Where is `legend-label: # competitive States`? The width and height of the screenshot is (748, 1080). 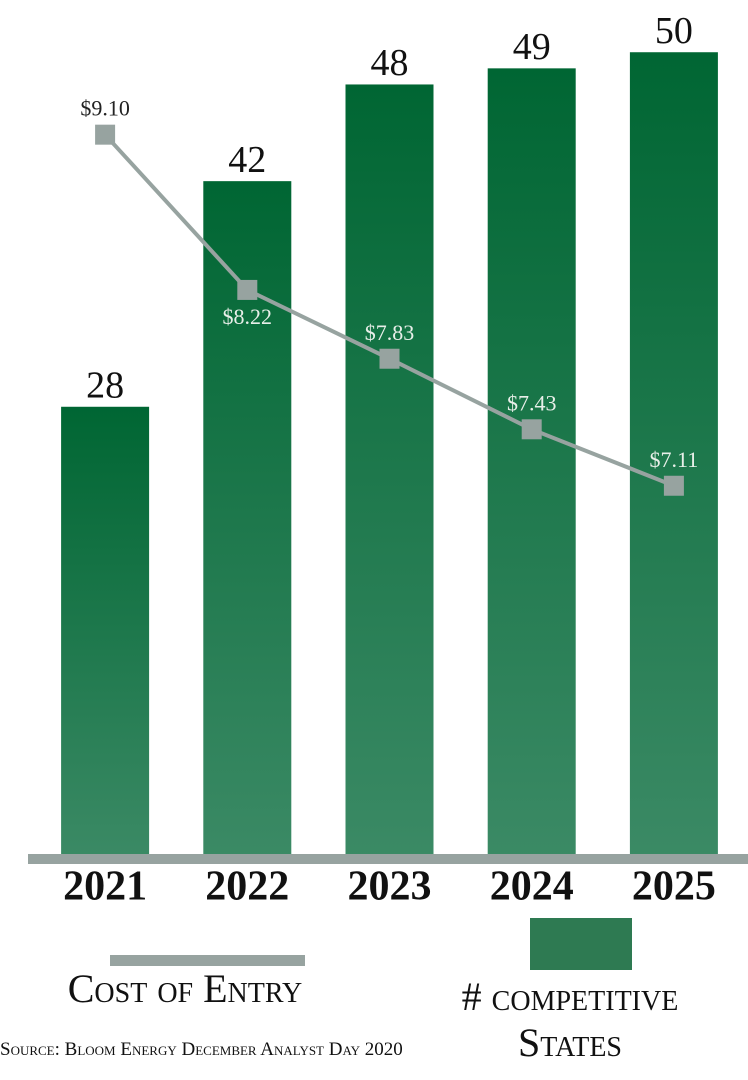 legend-label: # competitive States is located at coordinates (570, 1019).